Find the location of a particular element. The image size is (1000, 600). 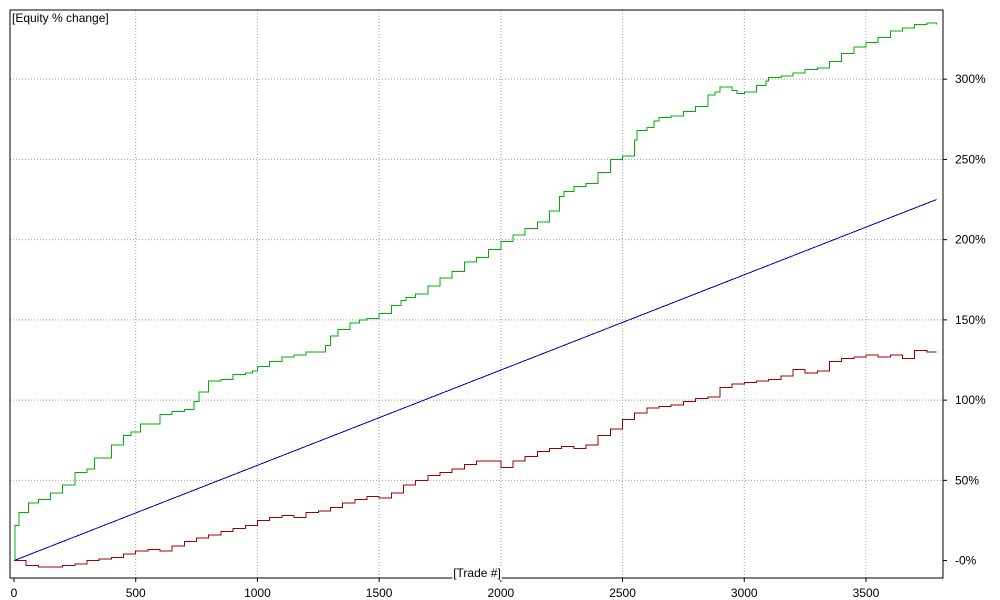

x-tick-label: 3000 is located at coordinates (744, 593).